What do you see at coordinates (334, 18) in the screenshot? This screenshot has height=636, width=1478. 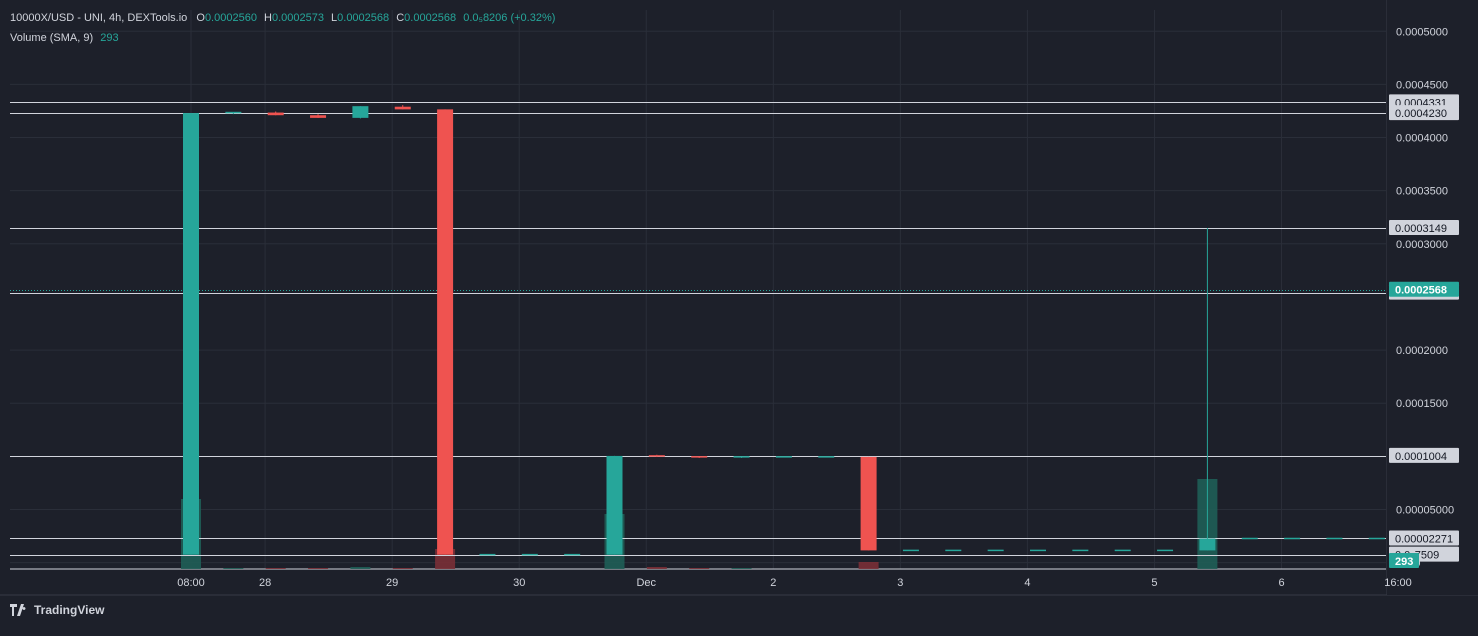 I see `legend-low-label: L` at bounding box center [334, 18].